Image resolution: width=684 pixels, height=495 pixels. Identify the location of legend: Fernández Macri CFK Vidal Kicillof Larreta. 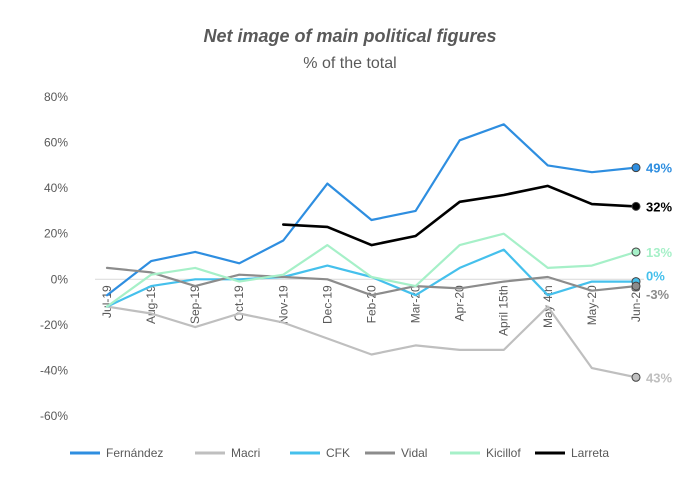
(339, 453).